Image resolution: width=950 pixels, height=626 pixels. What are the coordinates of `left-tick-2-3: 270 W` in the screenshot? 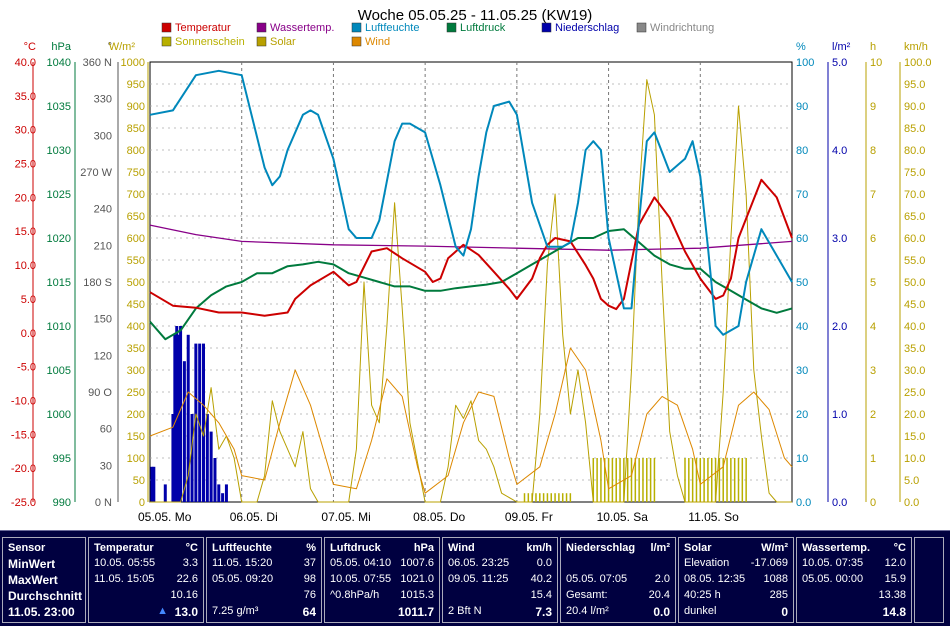 It's located at (96, 173).